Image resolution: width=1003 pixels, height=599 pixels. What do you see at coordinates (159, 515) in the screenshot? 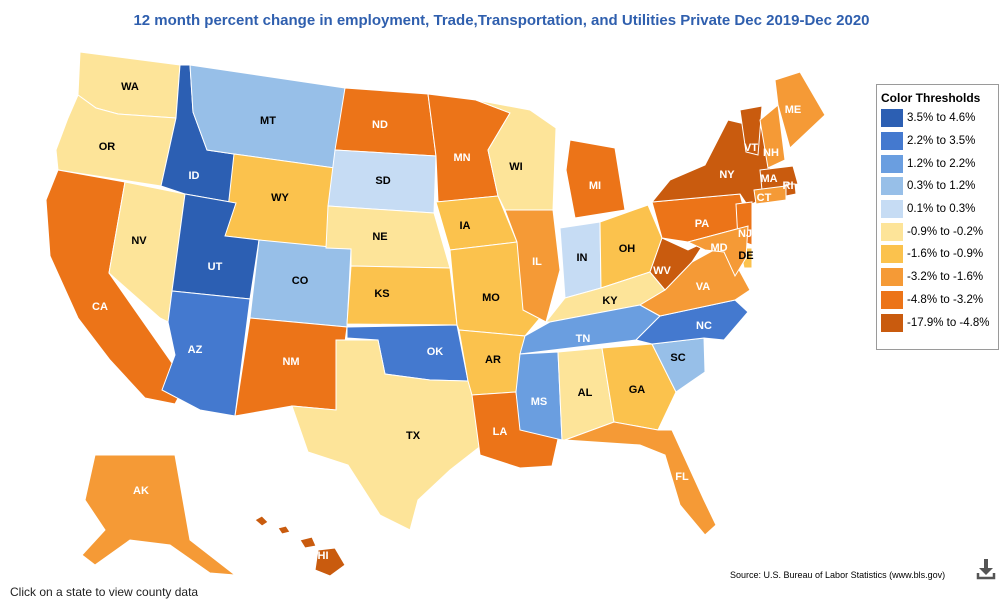
I see `state-ak` at bounding box center [159, 515].